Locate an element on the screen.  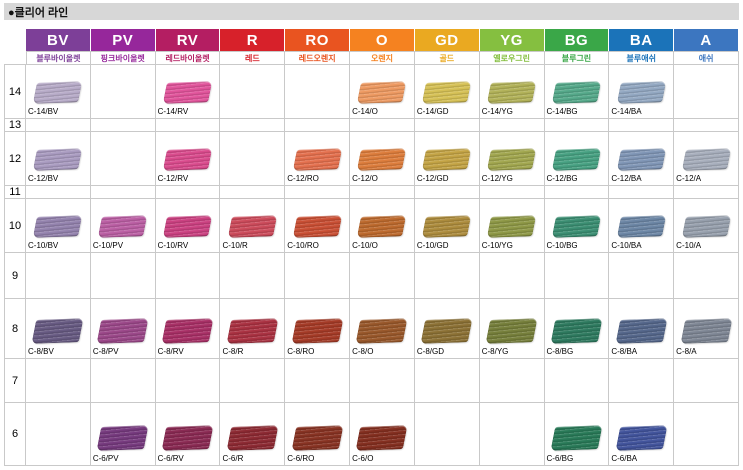
swatch-label: C-14/RV is located at coordinates (173, 111).